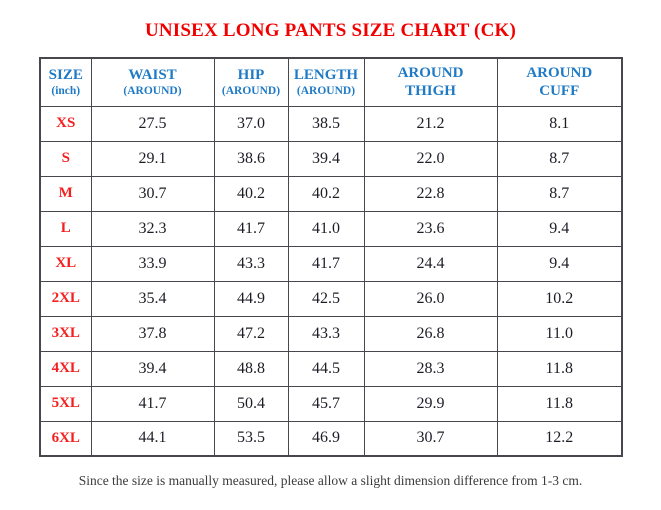  I want to click on measurement-value: 42.5, so click(326, 298).